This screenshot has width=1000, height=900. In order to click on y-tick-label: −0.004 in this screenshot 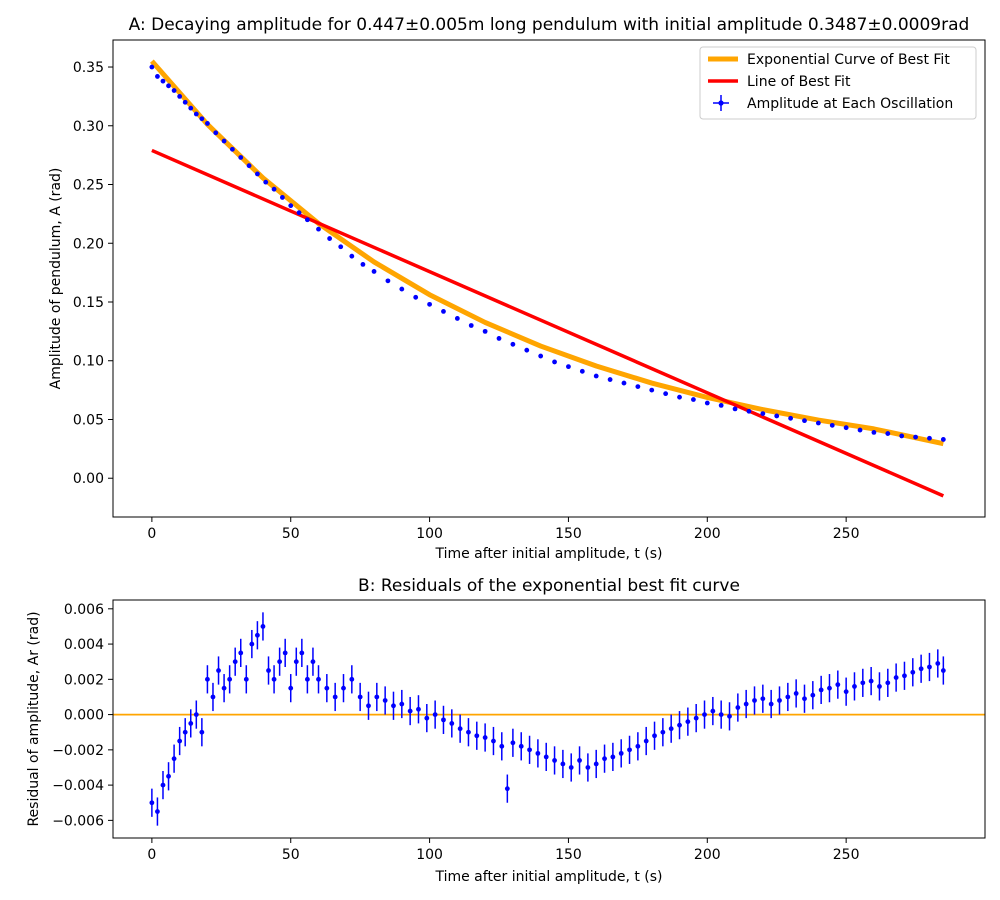, I will do `click(78, 786)`.